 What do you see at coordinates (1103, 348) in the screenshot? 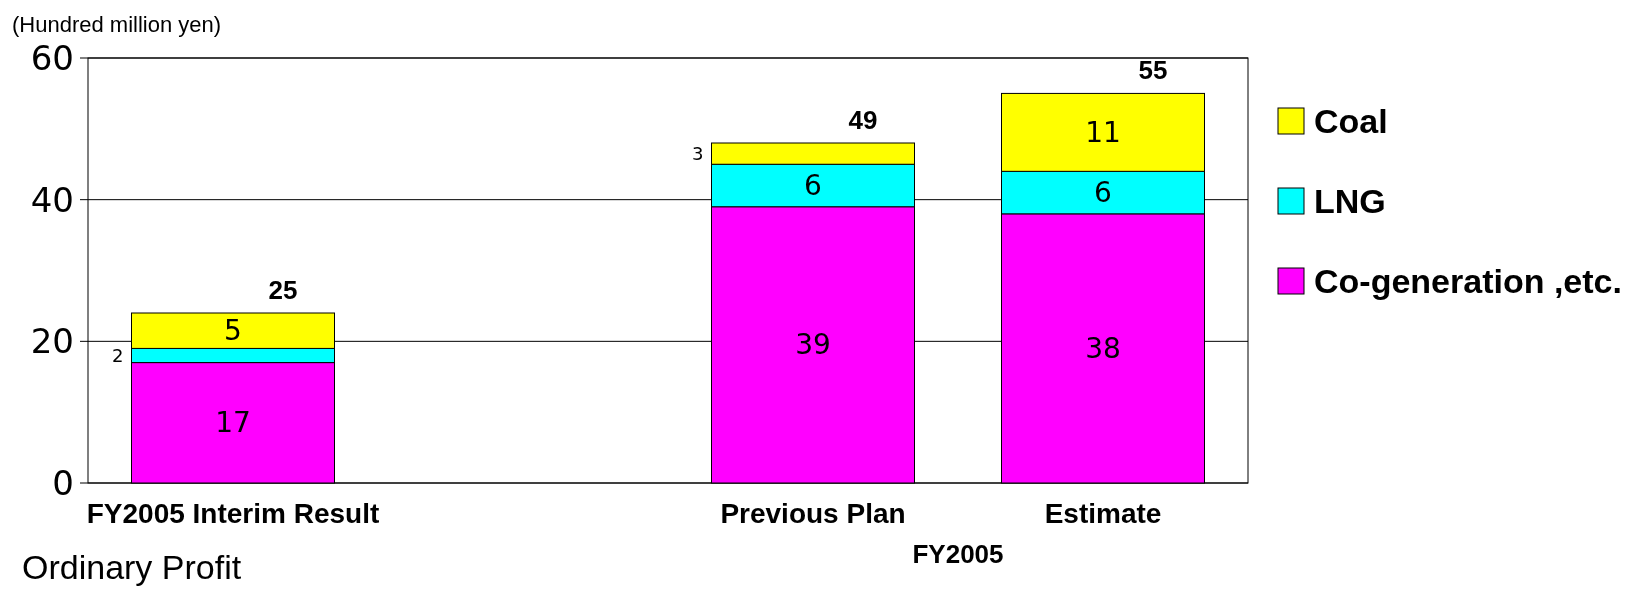
I see `data-label: 38` at bounding box center [1103, 348].